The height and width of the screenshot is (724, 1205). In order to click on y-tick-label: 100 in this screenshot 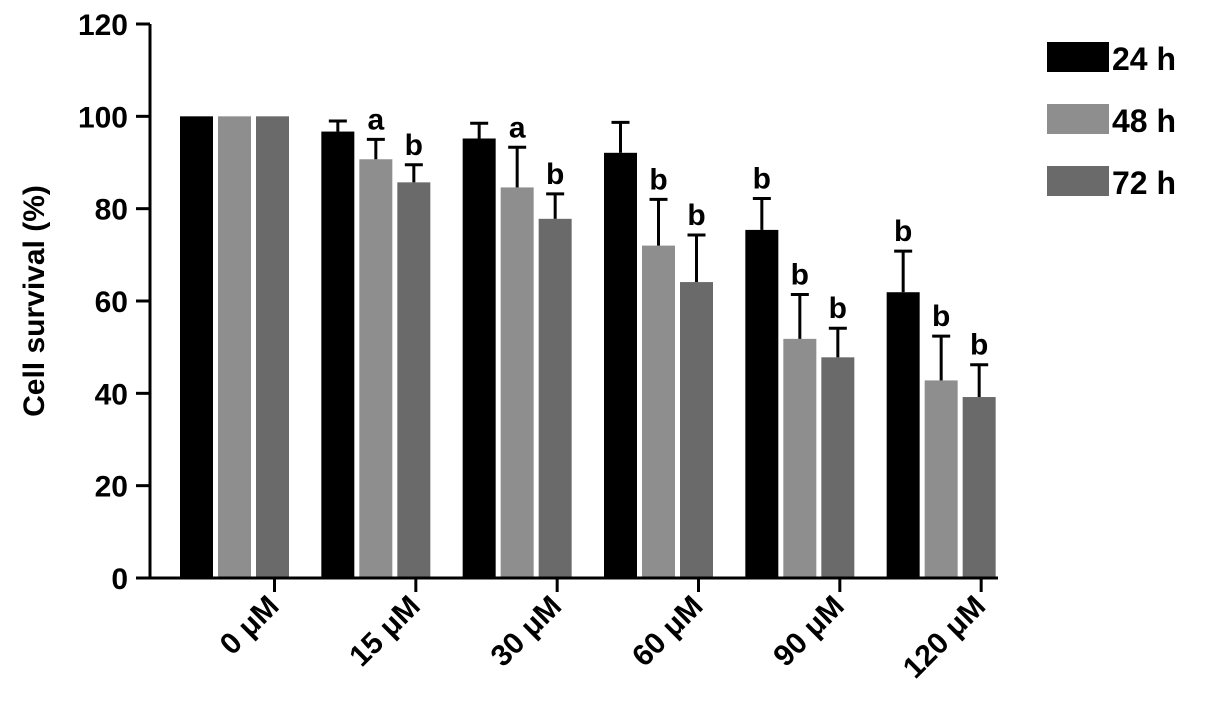, I will do `click(103, 117)`.